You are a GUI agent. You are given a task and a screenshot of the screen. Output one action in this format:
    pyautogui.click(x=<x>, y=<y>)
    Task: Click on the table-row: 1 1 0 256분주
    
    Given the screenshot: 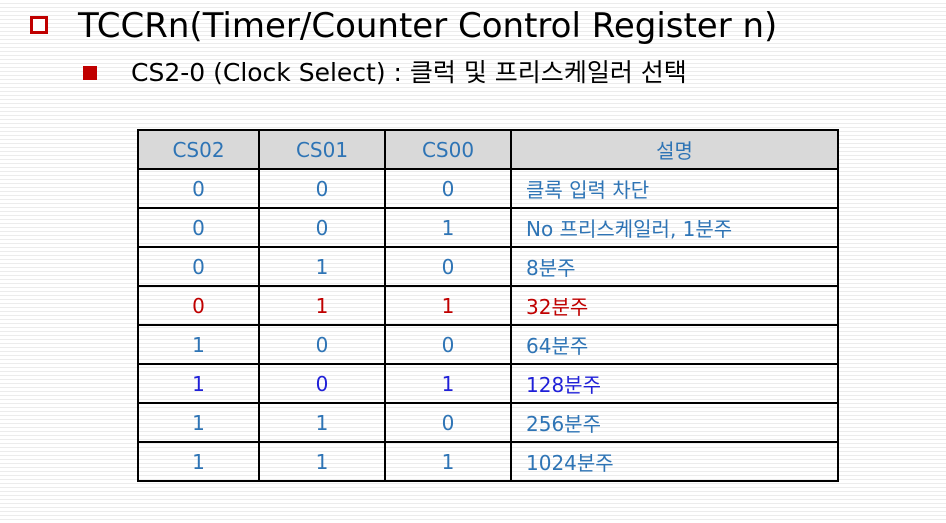 What is the action you would take?
    pyautogui.click(x=488, y=422)
    